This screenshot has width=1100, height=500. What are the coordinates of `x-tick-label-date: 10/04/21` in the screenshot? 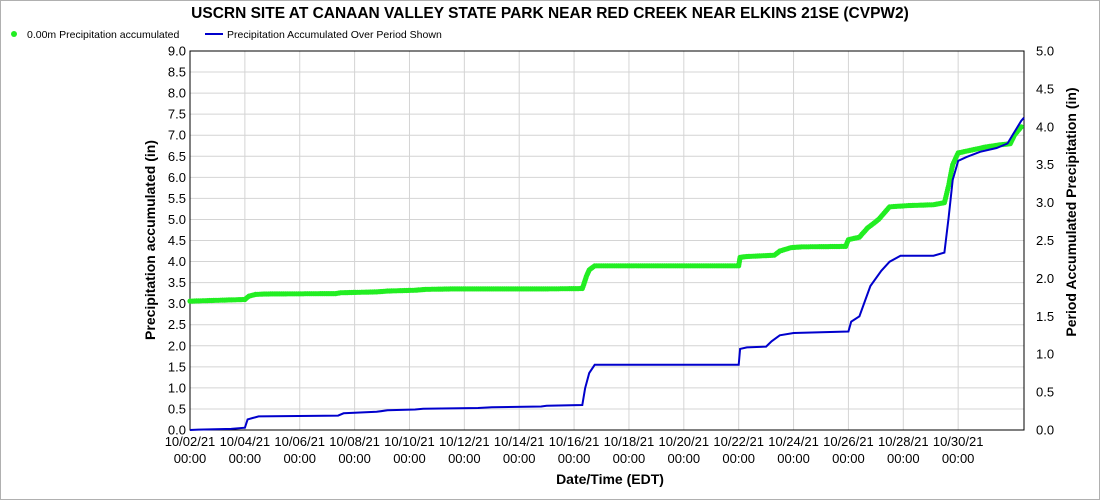 It's located at (245, 441).